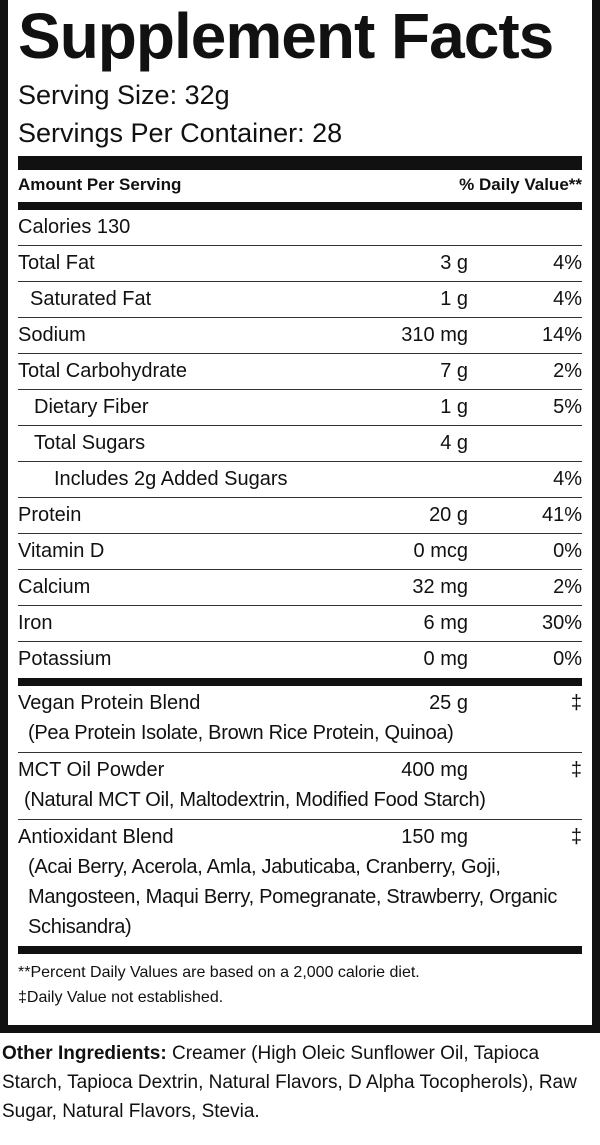  Describe the element at coordinates (109, 703) in the screenshot. I see `item-name: Vegan Protein Blend` at that location.